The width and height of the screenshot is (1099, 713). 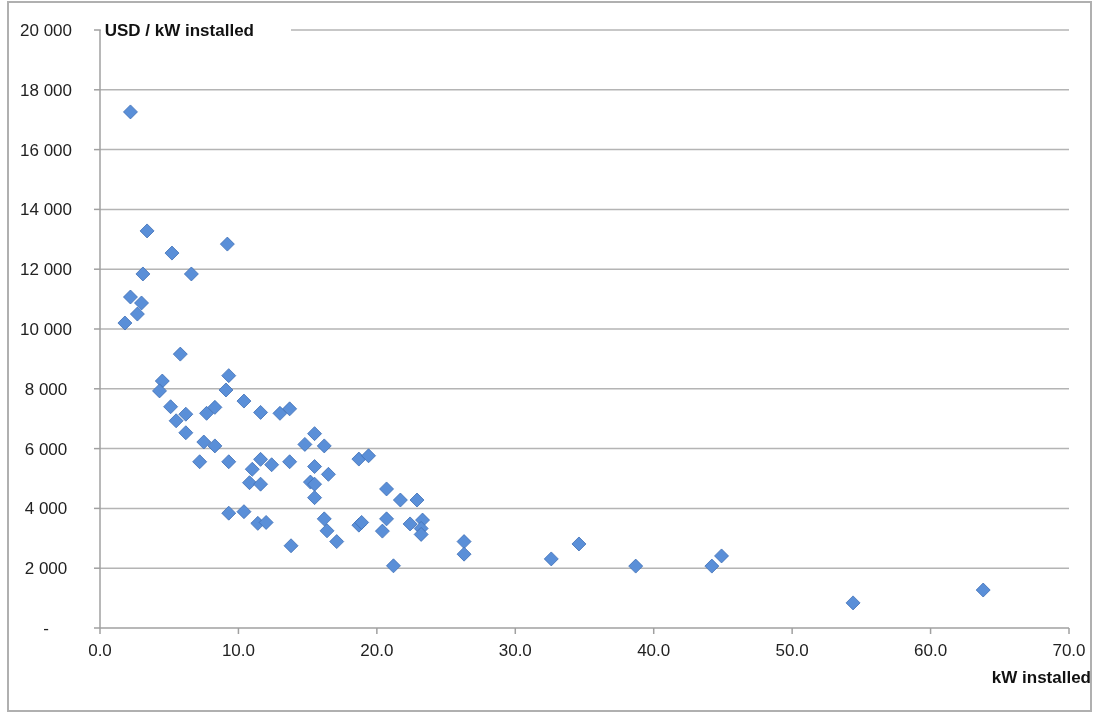 I want to click on y-tick-label: 2 000, so click(x=46, y=569).